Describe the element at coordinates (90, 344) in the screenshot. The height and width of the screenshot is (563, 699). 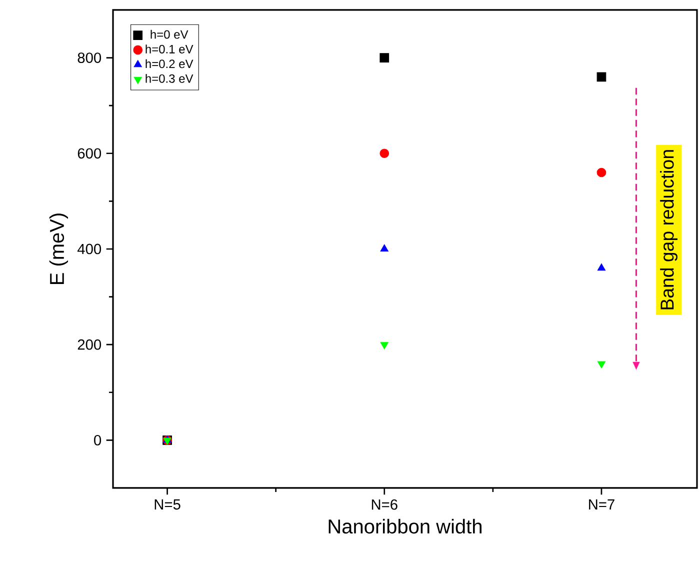
I see `y-tick-label: 200` at that location.